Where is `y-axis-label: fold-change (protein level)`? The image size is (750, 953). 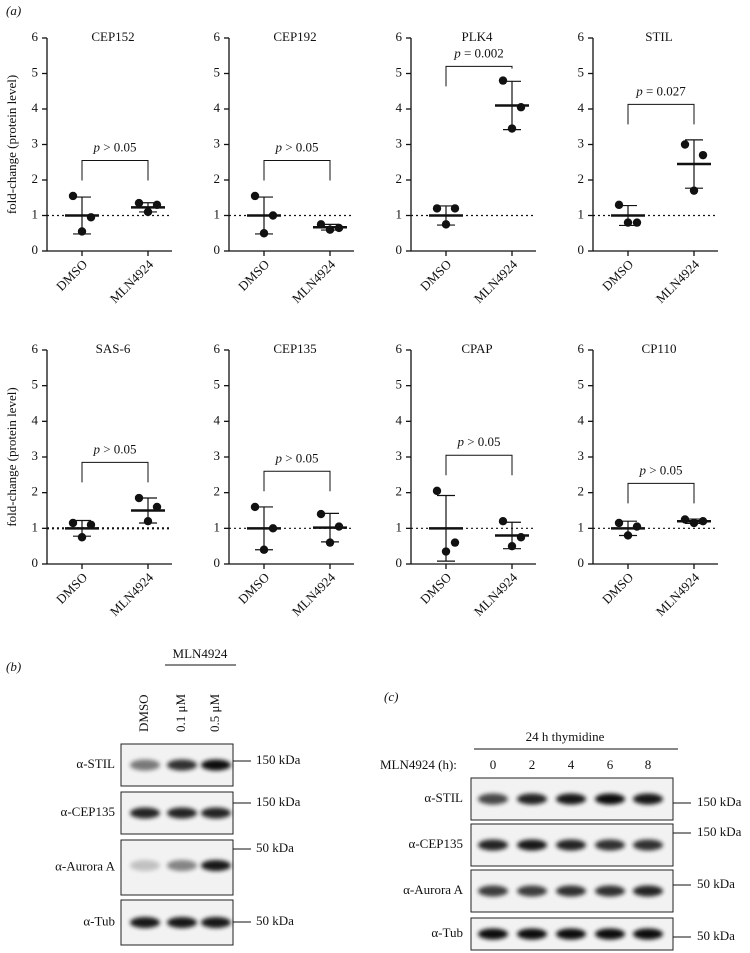 y-axis-label: fold-change (protein level) is located at coordinates (11, 144).